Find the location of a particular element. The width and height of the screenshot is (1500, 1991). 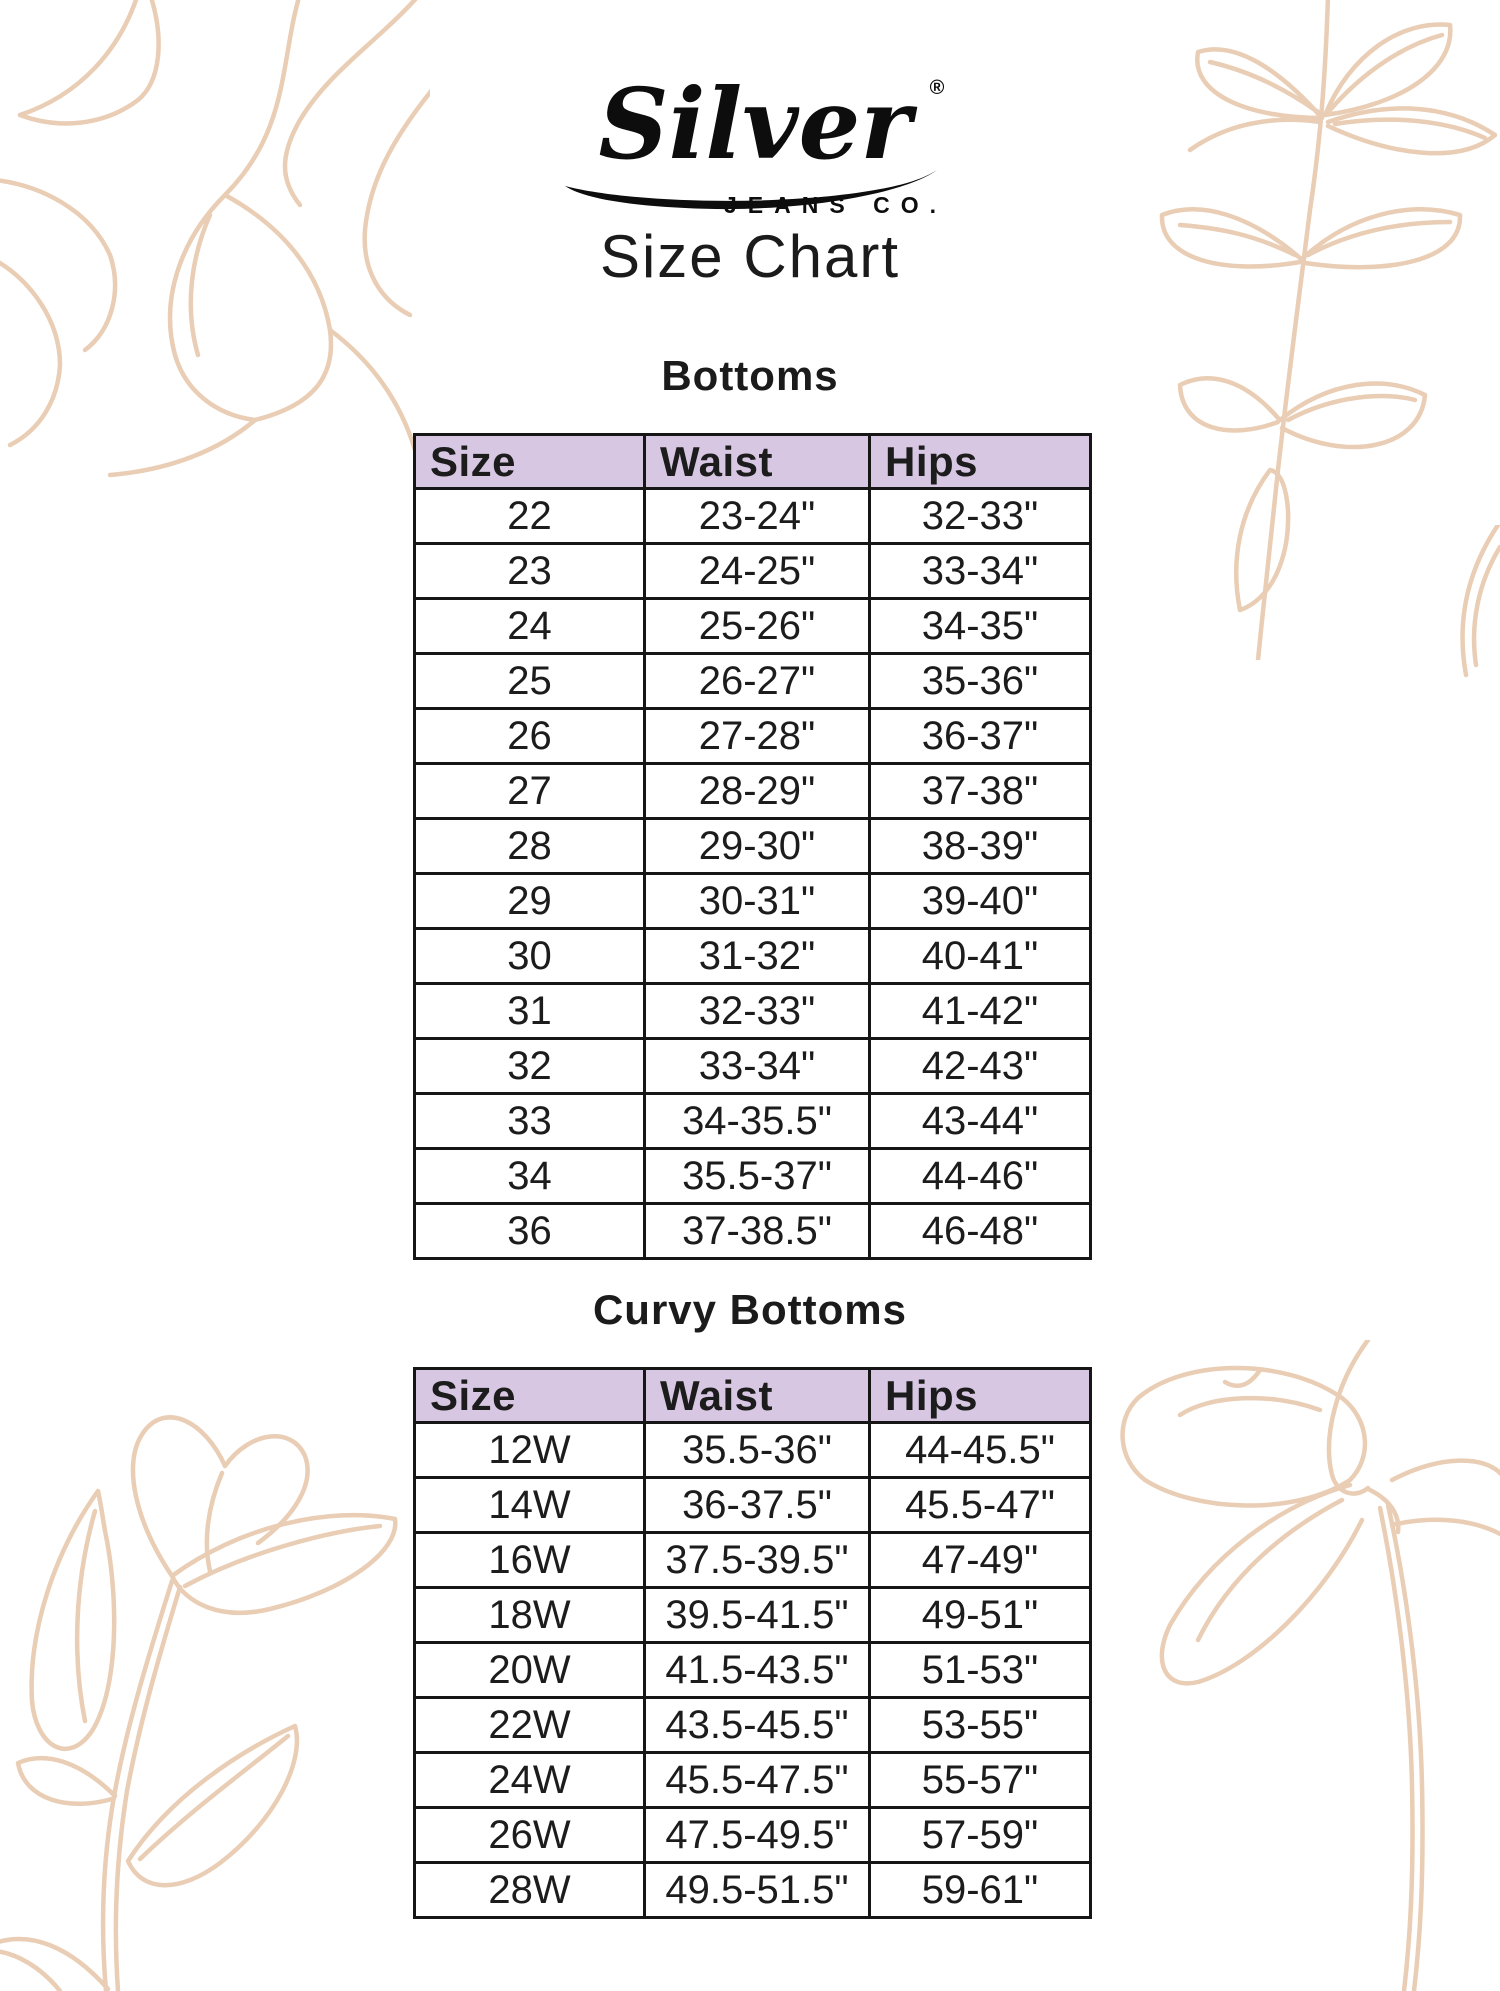

table-cell: 30 is located at coordinates (529, 956).